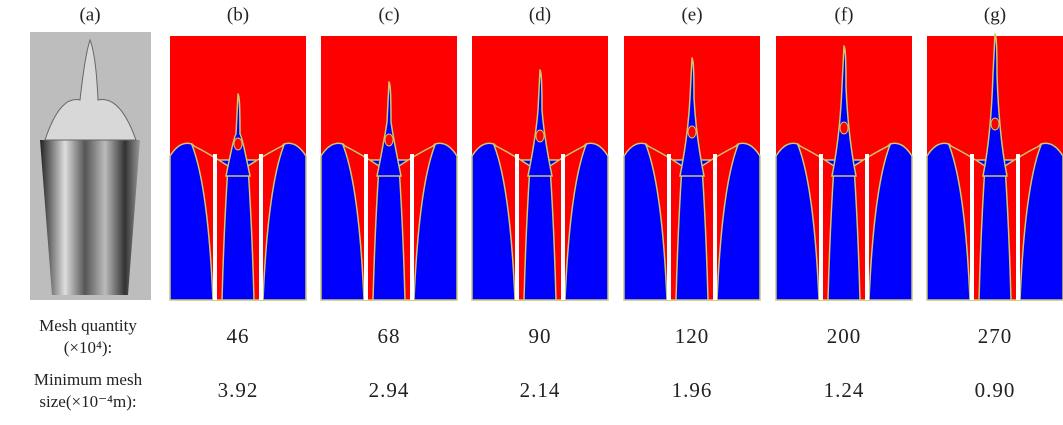  I want to click on table-cell: 3.92, so click(238, 390).